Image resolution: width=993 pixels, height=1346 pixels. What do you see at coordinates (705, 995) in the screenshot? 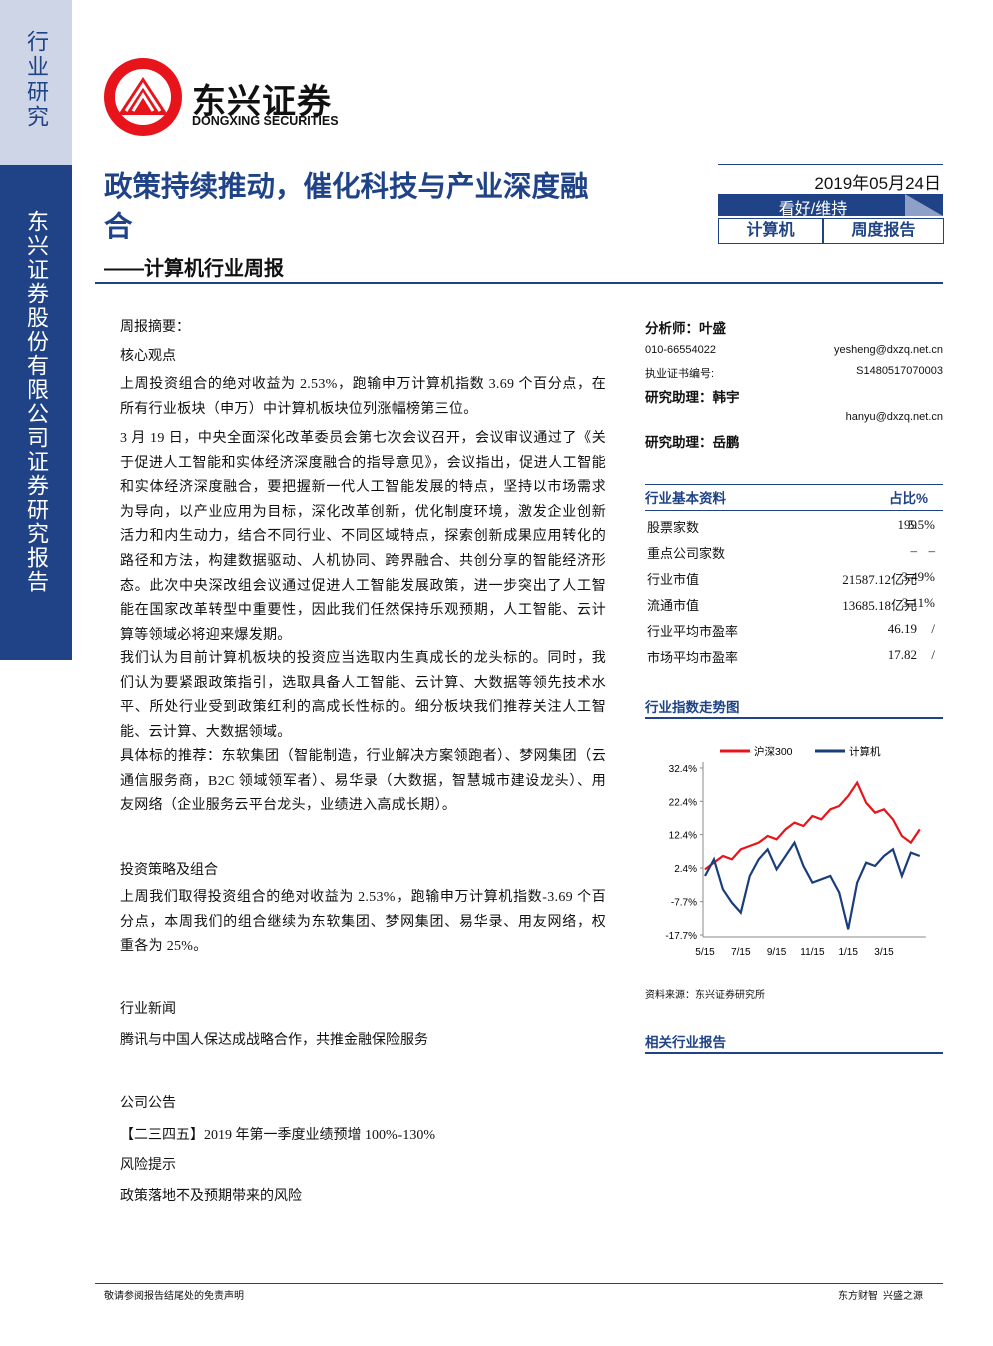
I see `chart-source: 资料来源：东兴证券研究所` at bounding box center [705, 995].